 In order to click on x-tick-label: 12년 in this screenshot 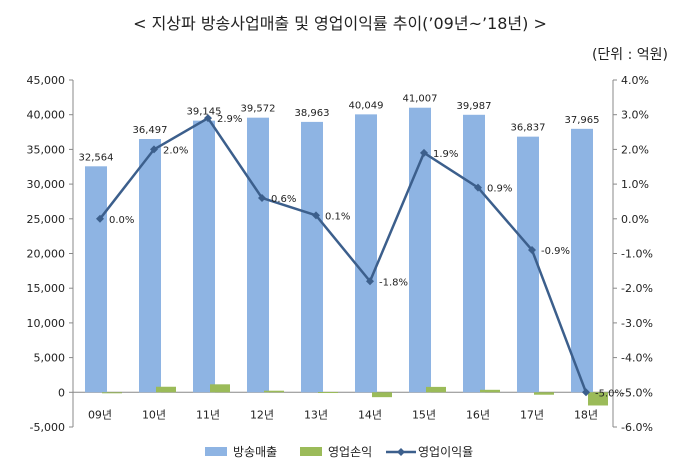, I will do `click(262, 414)`.